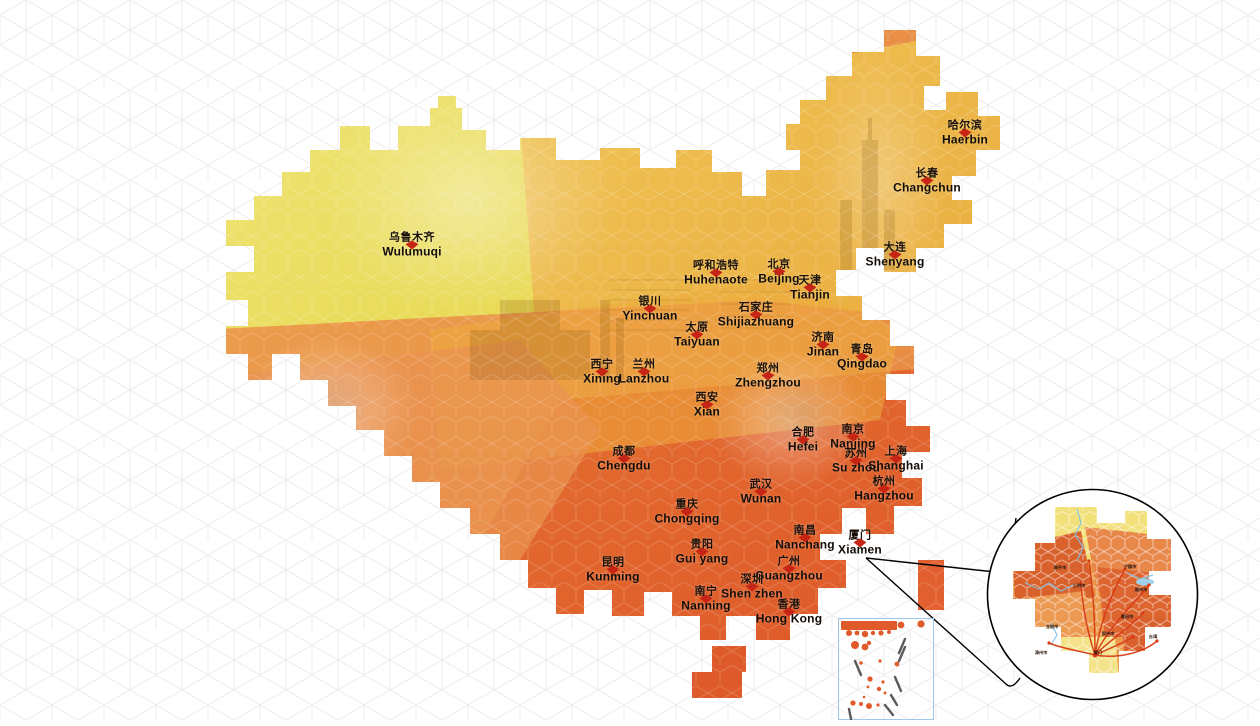 This screenshot has width=1260, height=726. What do you see at coordinates (768, 382) in the screenshot?
I see `city-name-pinyin: Zhengzhou` at bounding box center [768, 382].